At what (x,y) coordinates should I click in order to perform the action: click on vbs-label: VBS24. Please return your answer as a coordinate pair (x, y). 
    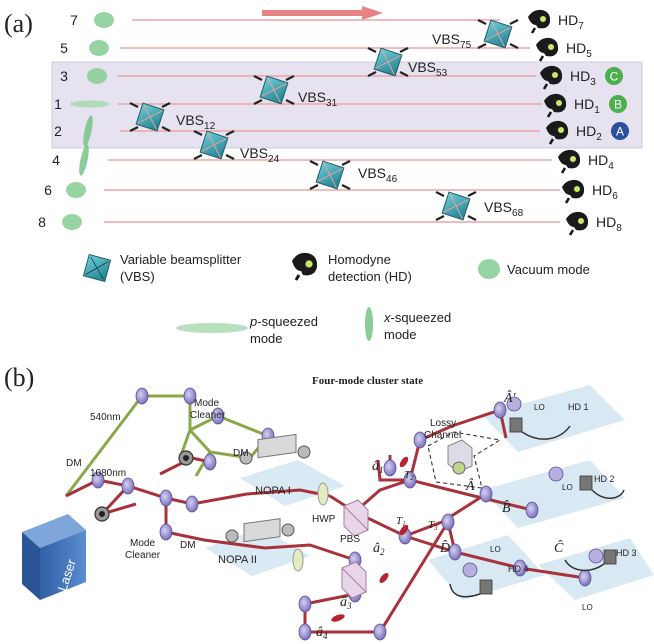
    Looking at the image, I should click on (260, 155).